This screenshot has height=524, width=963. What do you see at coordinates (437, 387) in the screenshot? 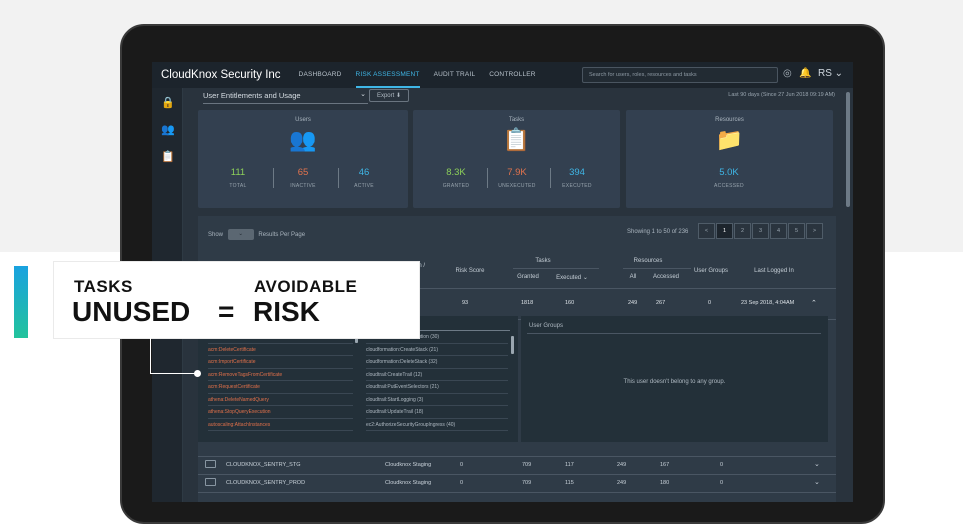
I see `used-task-item: cloudtrail:PutEventSelectors (21)` at bounding box center [437, 387].